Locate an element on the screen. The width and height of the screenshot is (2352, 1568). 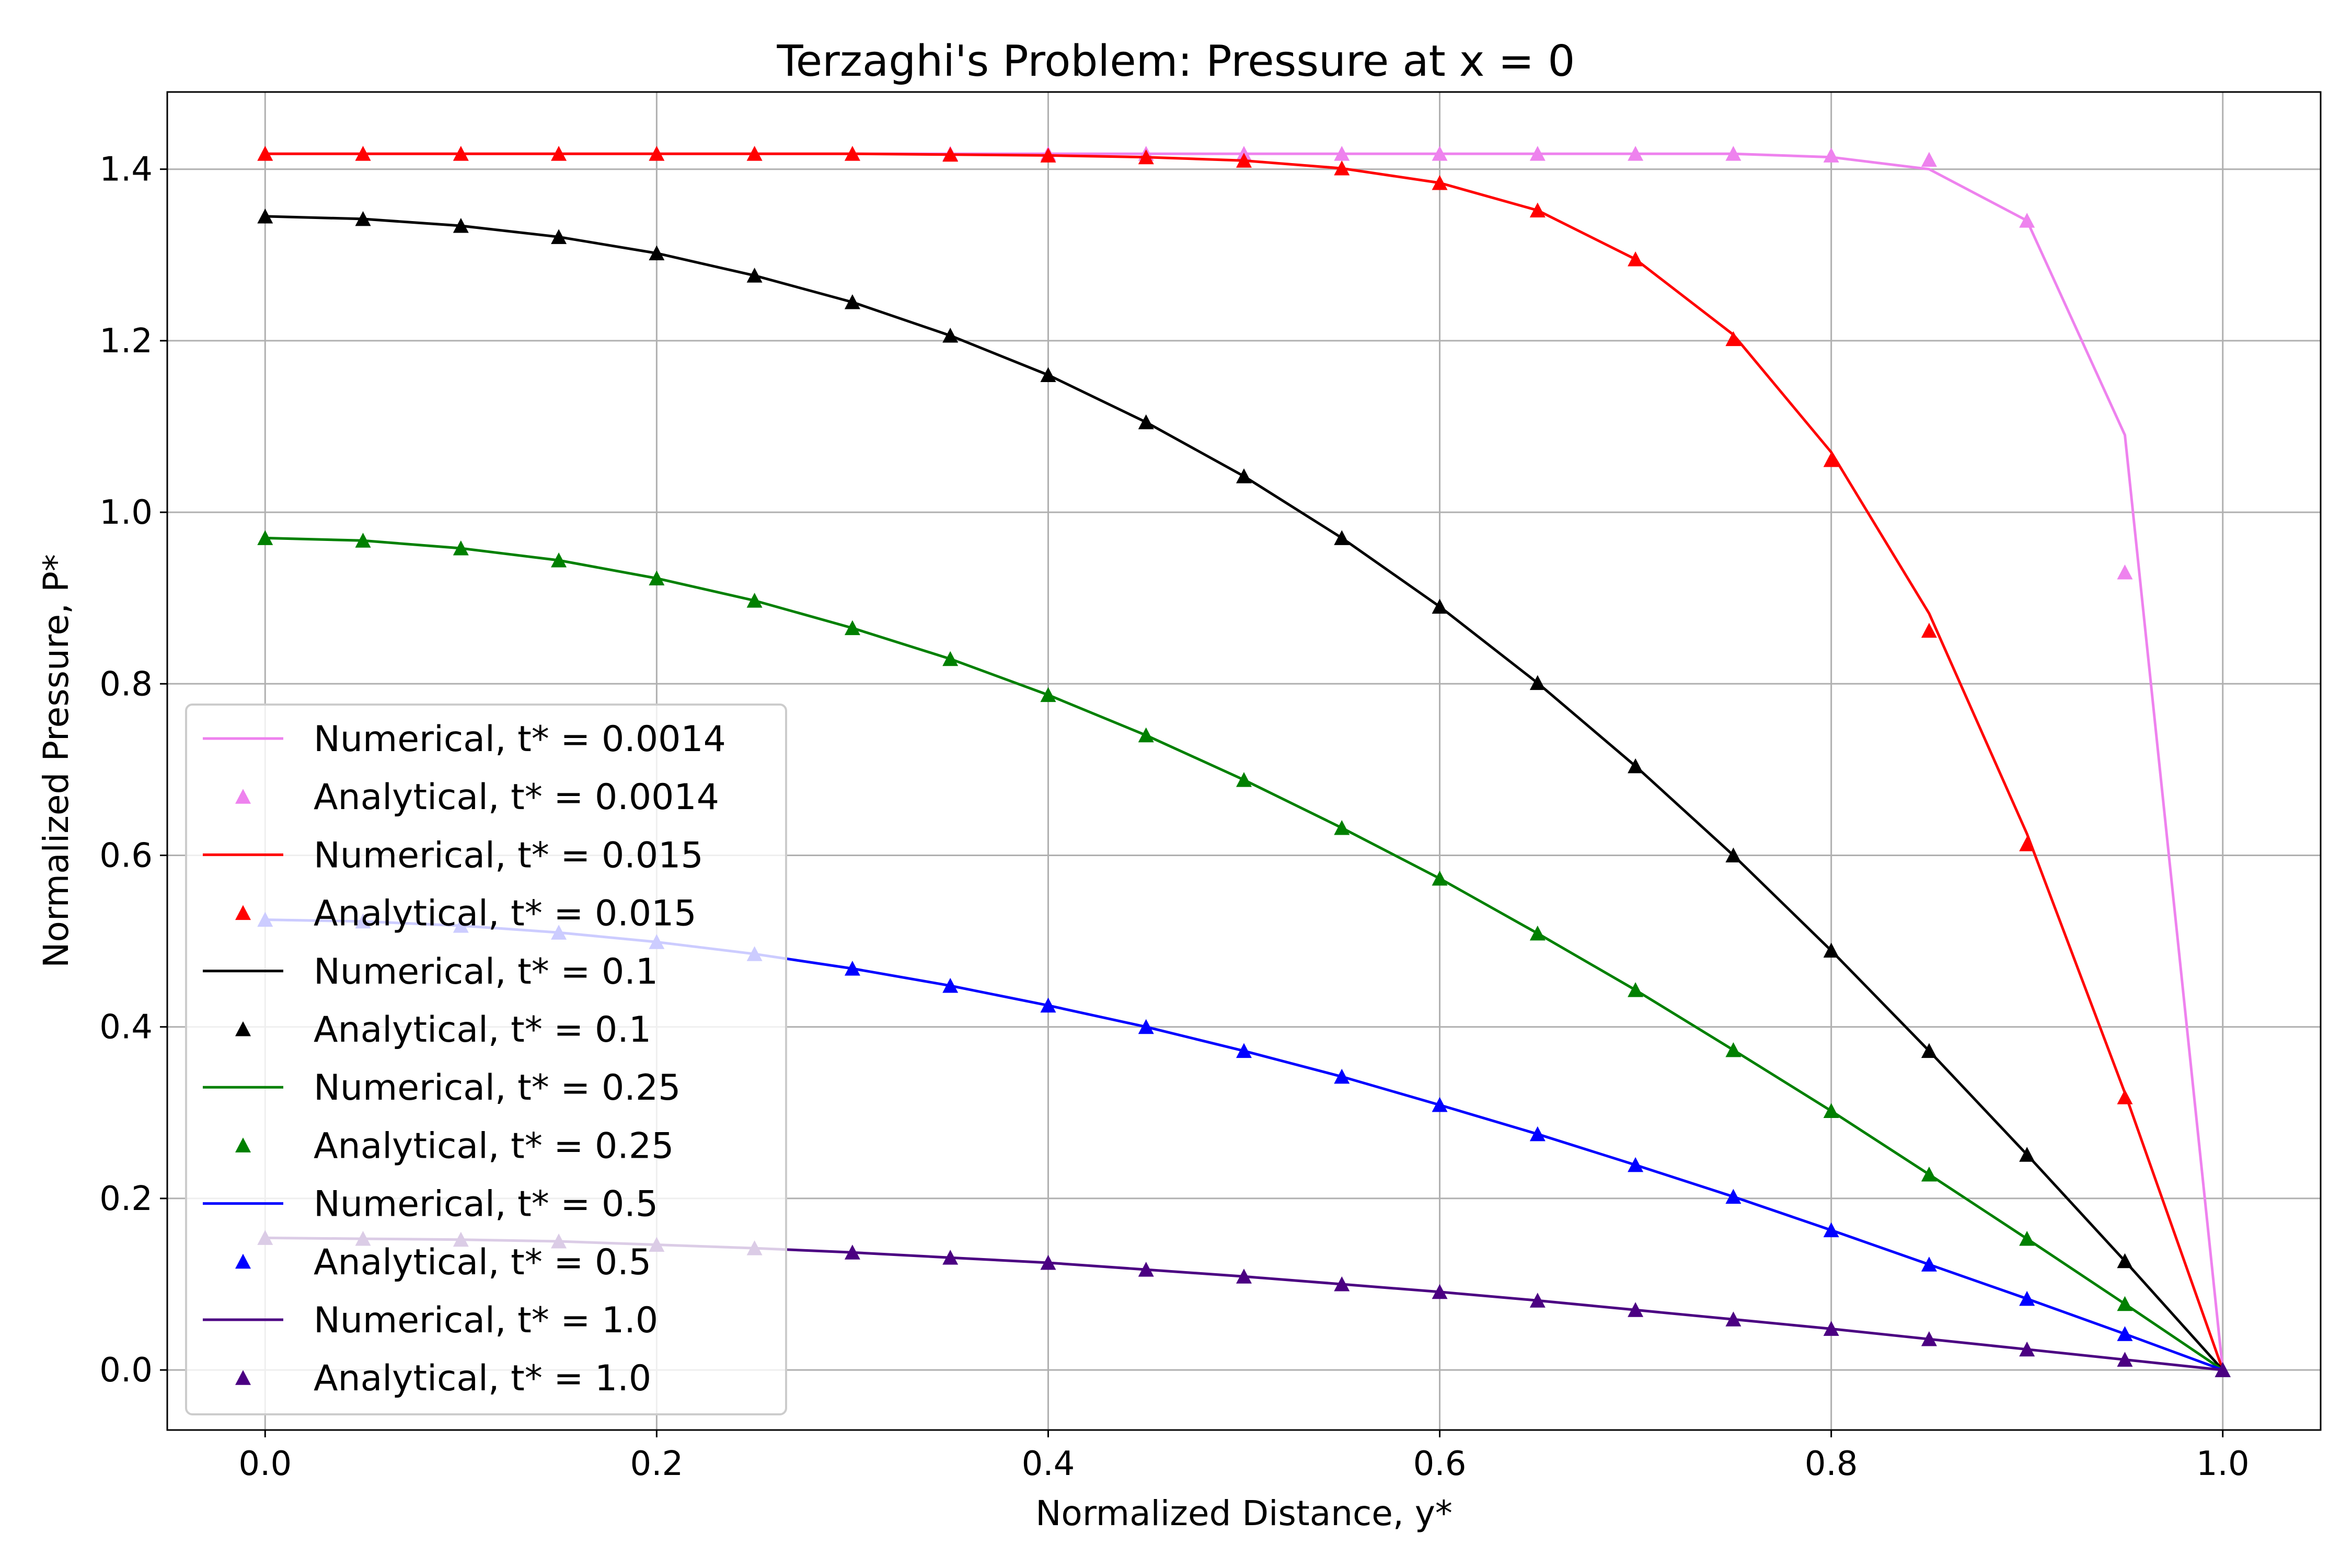
legend-box is located at coordinates (486, 1059).